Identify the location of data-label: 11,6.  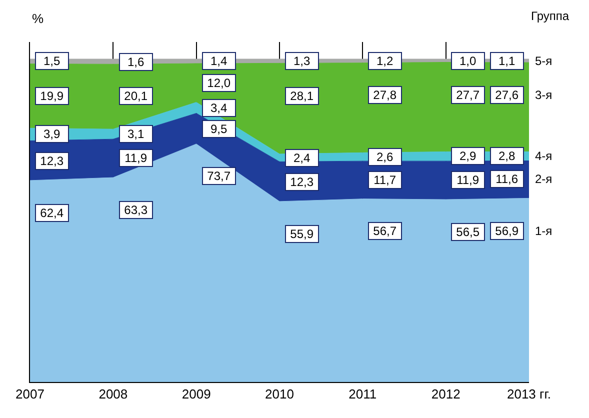
(507, 179).